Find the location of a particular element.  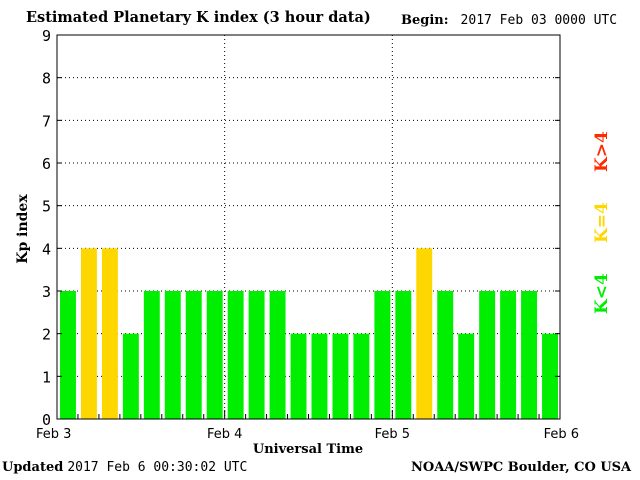

y-tick-label: 6 is located at coordinates (46, 164).